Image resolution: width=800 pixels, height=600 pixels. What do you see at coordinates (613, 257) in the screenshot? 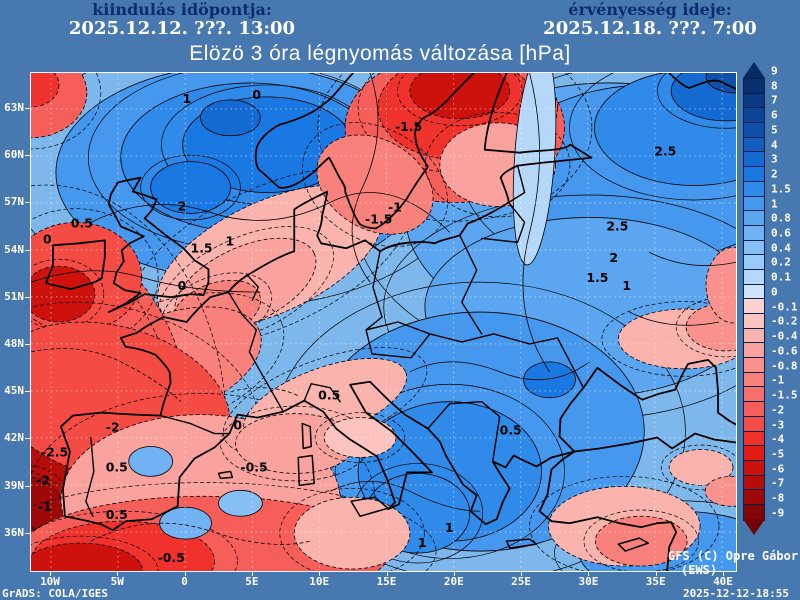
I see `contour-label: 2` at bounding box center [613, 257].